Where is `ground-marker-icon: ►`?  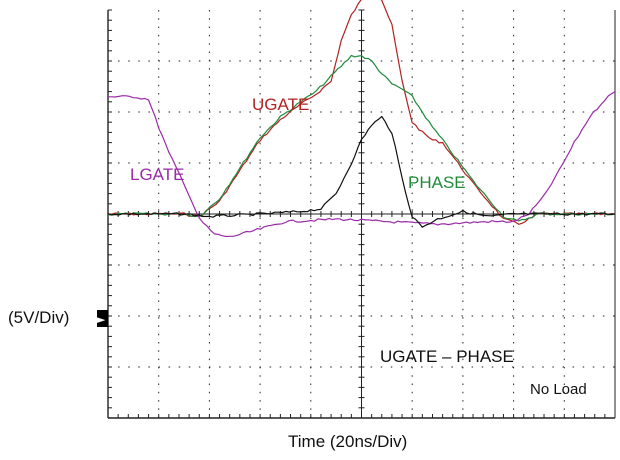
ground-marker-icon: ► is located at coordinates (101, 319).